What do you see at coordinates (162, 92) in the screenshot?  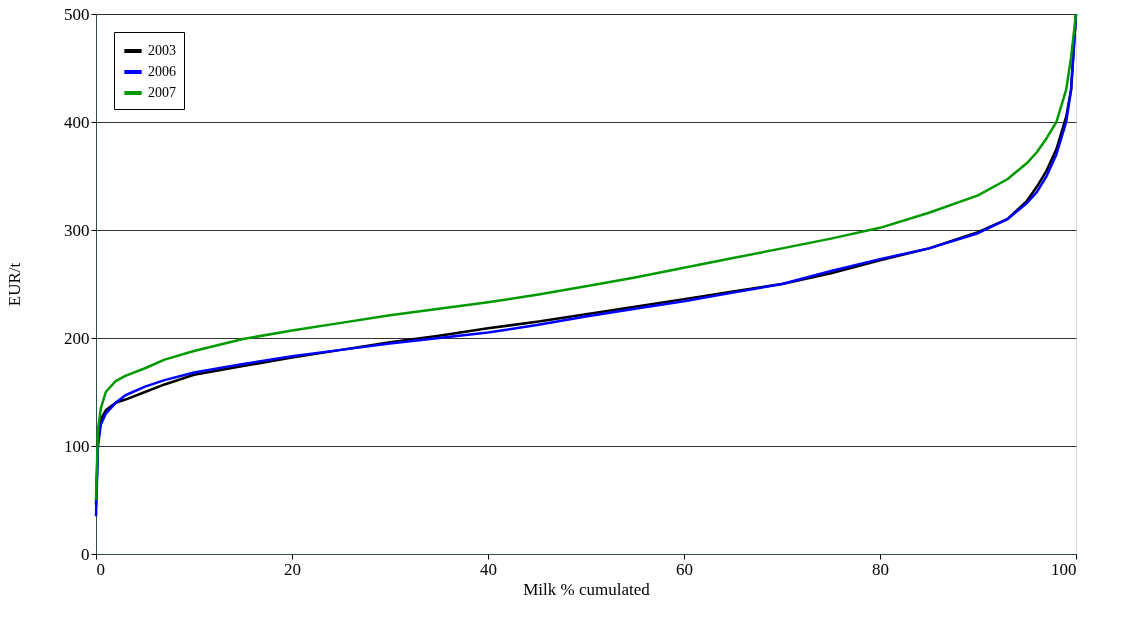 I see `legend-label: 2007` at bounding box center [162, 92].